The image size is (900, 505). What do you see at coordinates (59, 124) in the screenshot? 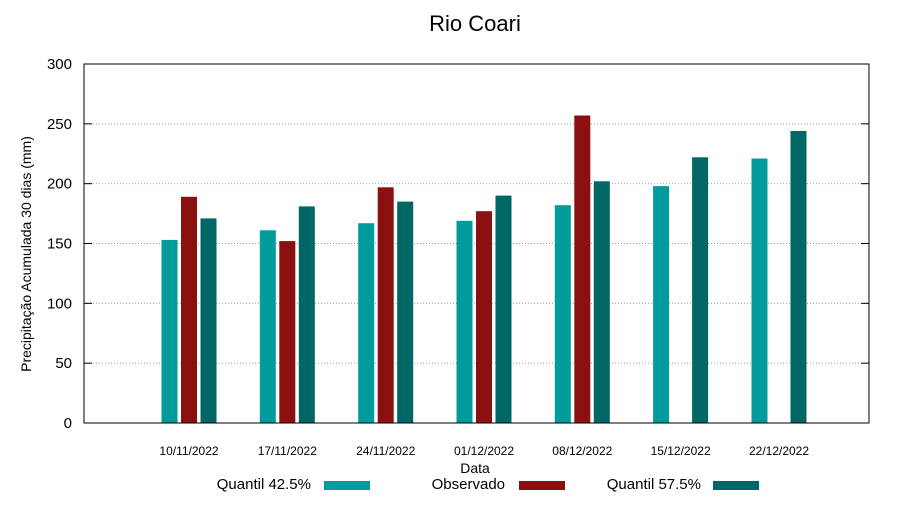
I see `y-tick-label: 250` at bounding box center [59, 124].